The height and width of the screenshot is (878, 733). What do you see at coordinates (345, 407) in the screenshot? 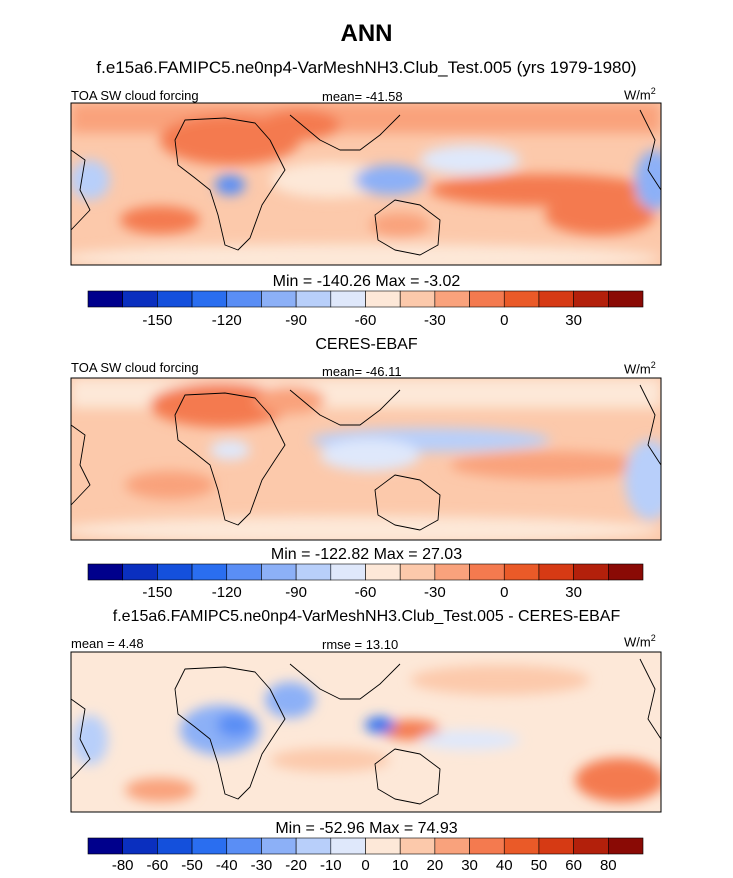
I see `asia-coast-p2` at bounding box center [345, 407].